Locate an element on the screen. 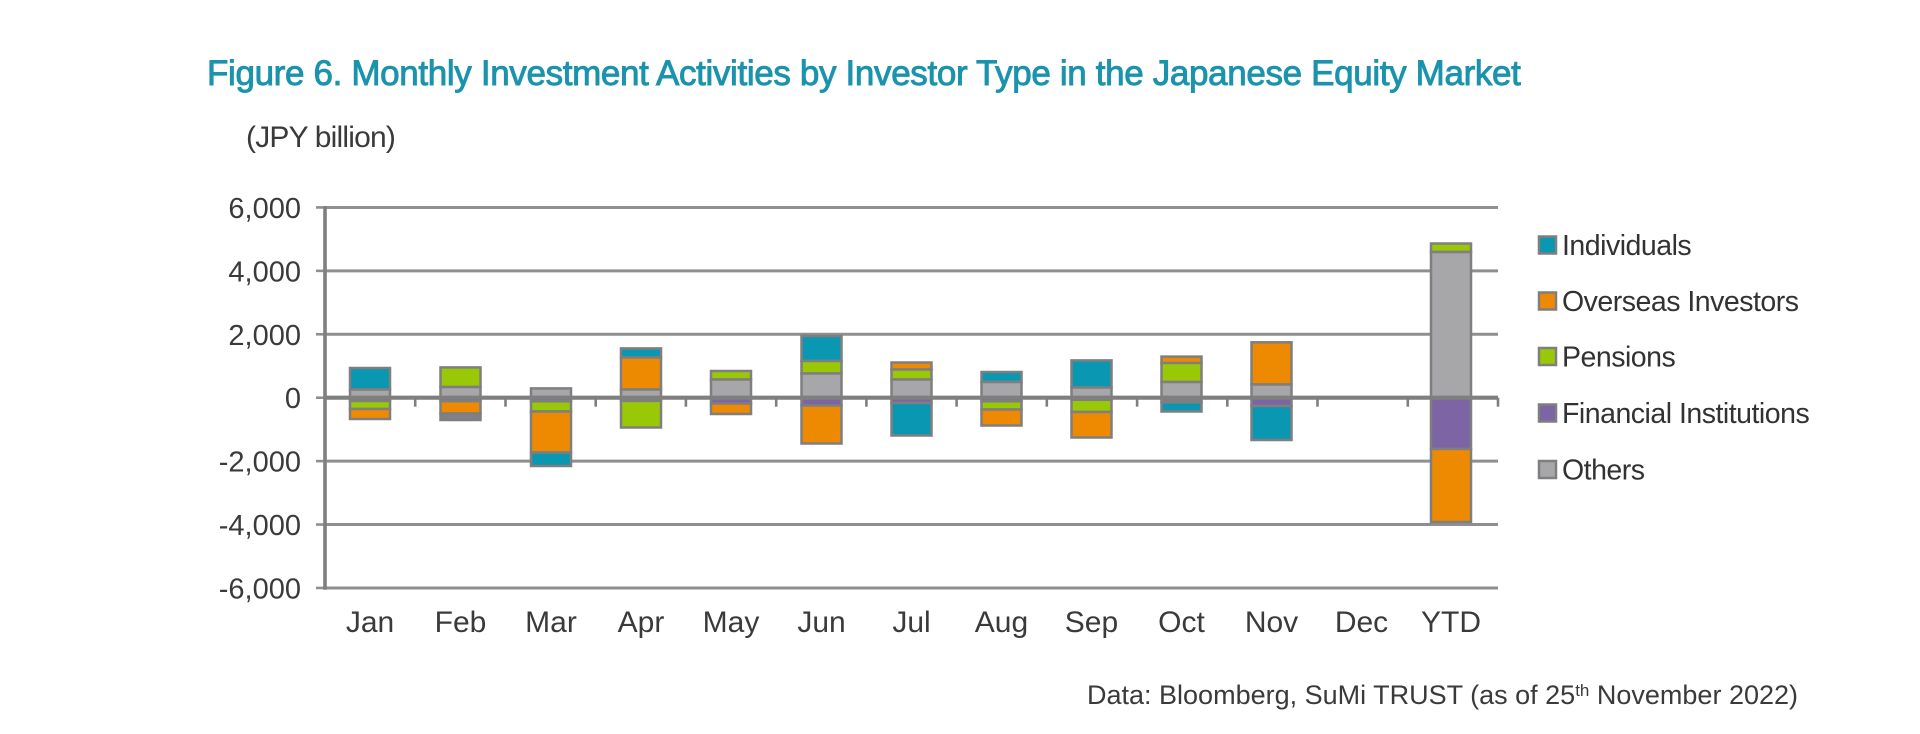  svg-text: 2,000 is located at coordinates (264, 336).